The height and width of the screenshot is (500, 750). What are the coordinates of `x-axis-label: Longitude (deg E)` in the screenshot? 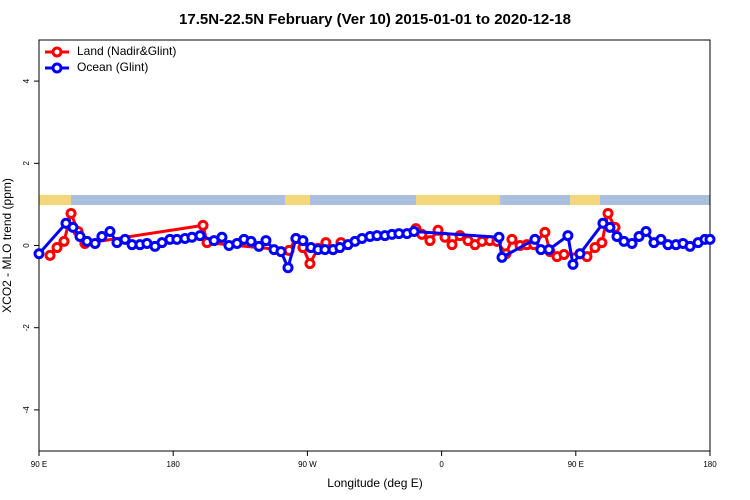 It's located at (374, 483).